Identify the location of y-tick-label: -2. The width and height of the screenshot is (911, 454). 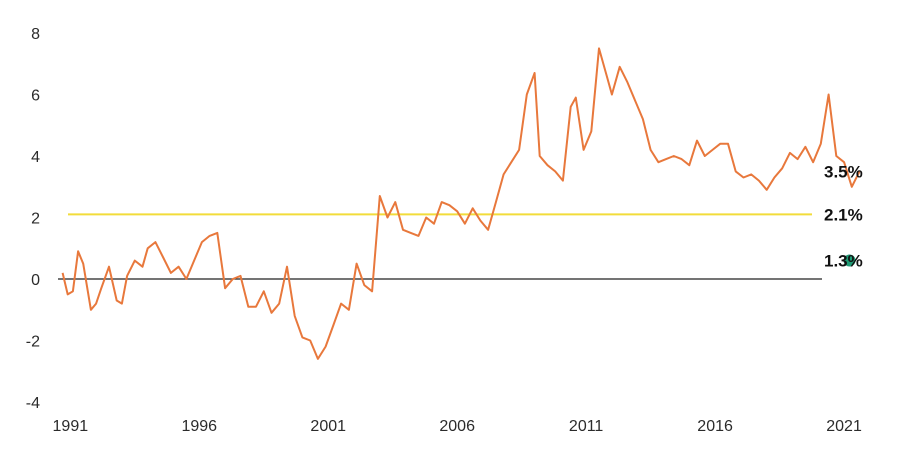
(33, 342).